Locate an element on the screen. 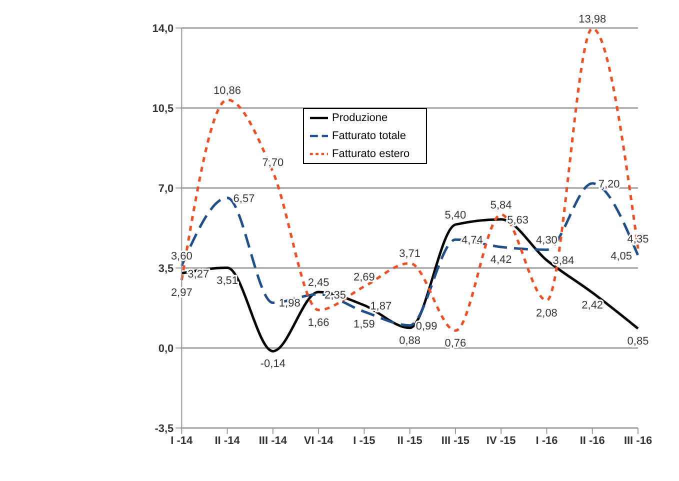  x-tick-label: II -14 is located at coordinates (227, 440).